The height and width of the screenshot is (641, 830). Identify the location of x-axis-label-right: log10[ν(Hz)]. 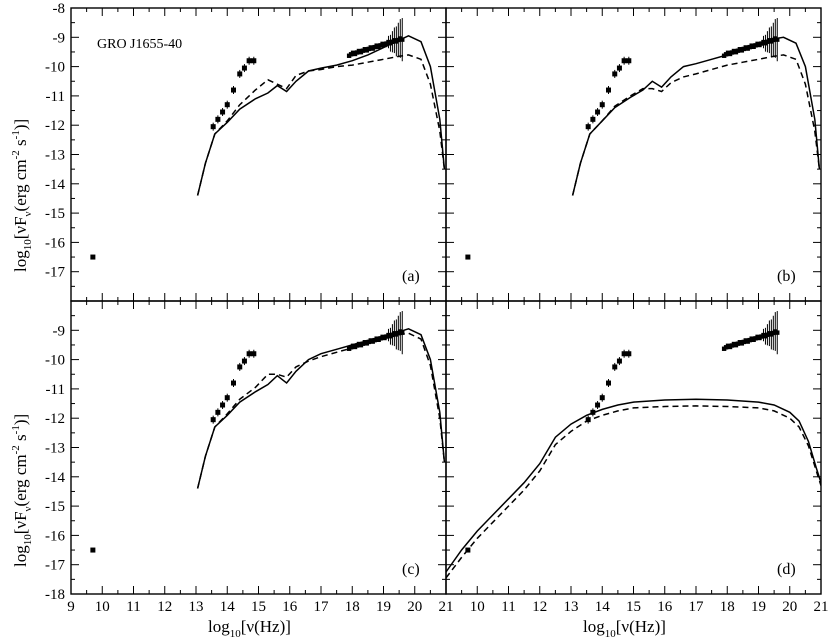
(624, 628).